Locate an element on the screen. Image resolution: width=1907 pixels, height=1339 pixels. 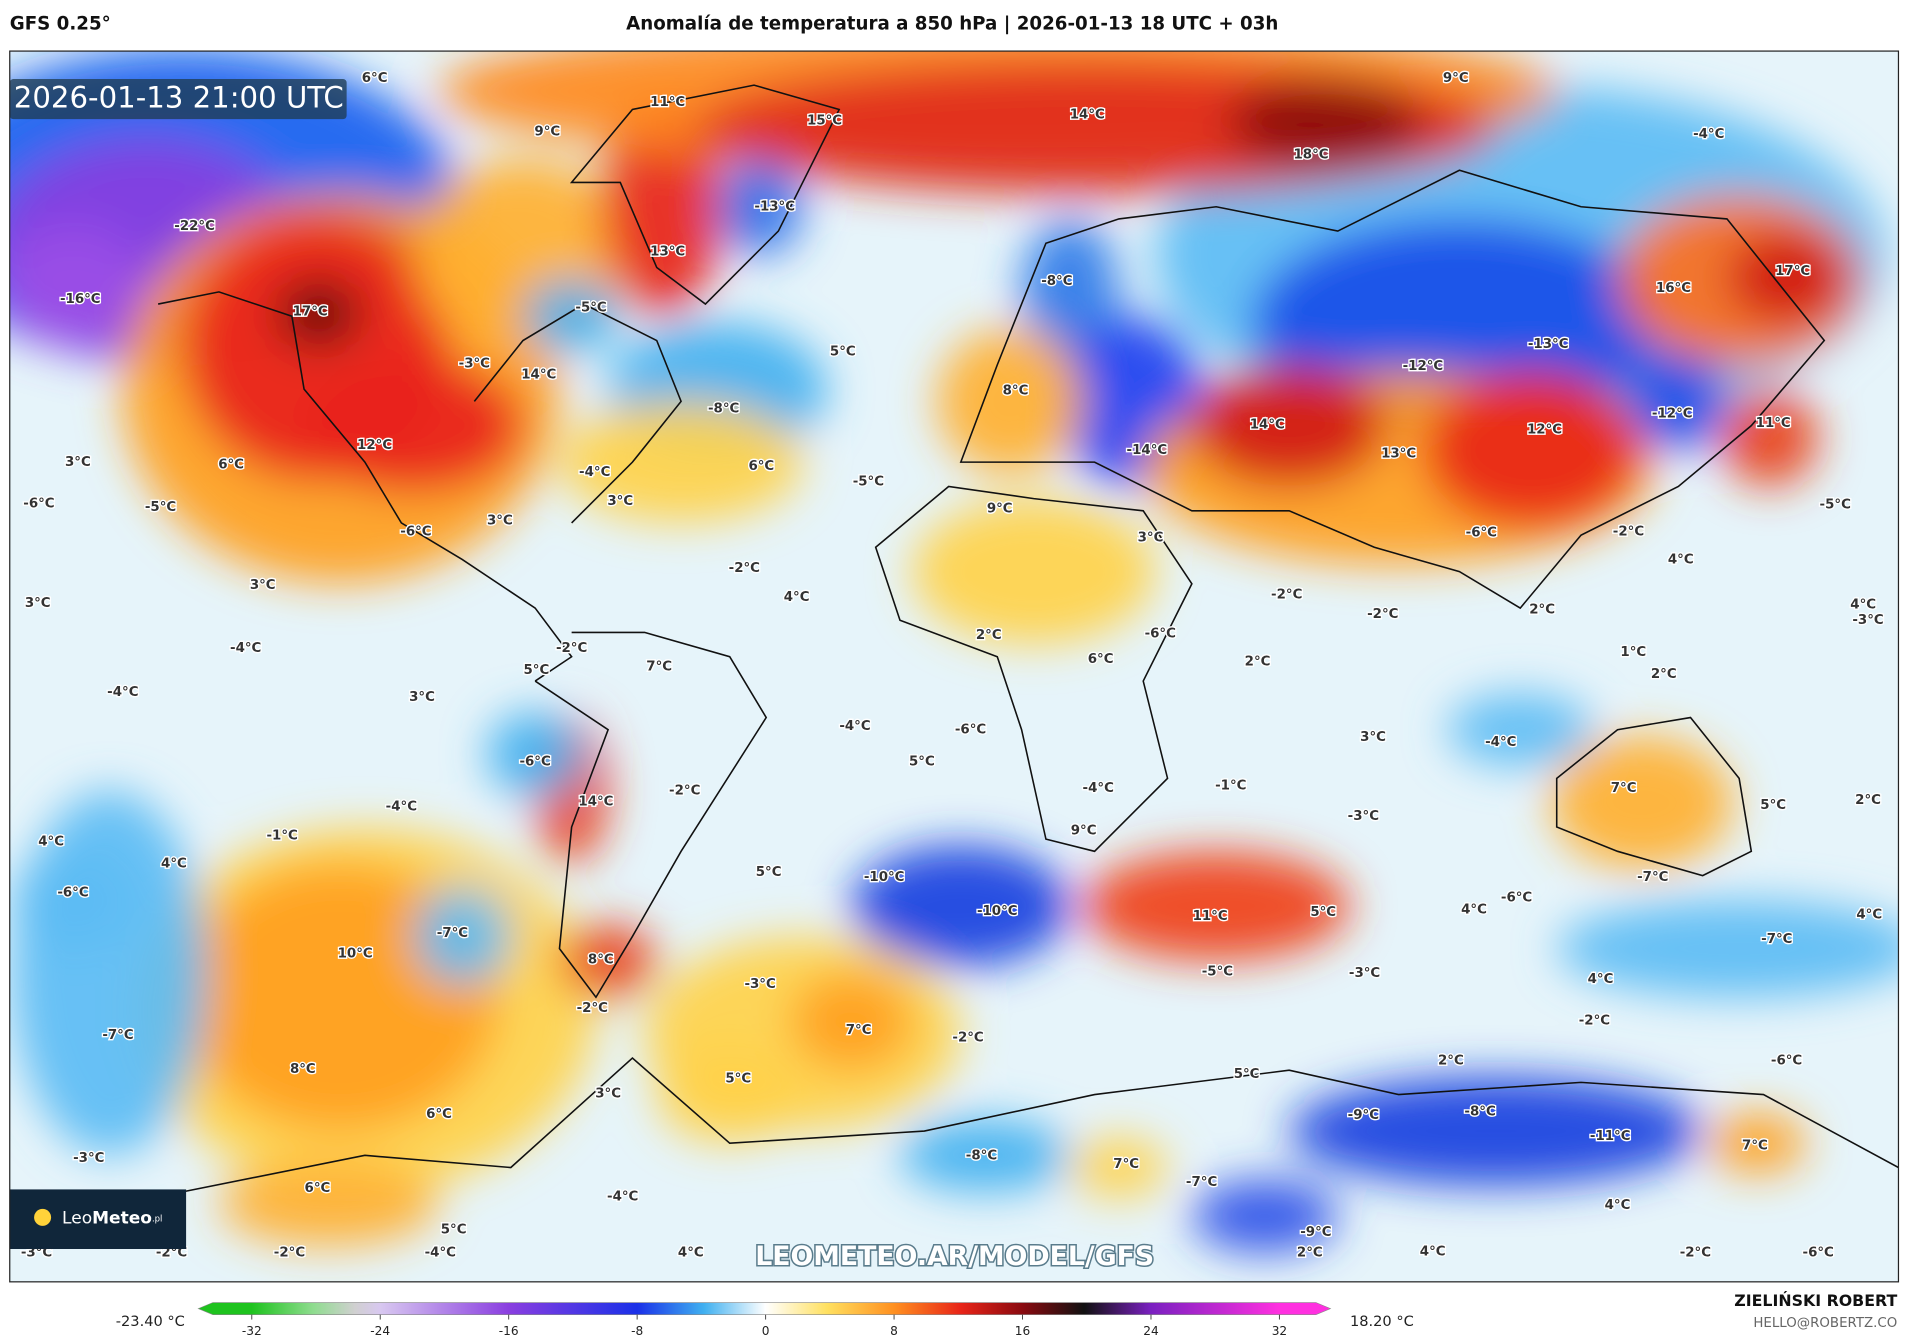
colorbar-bar is located at coordinates (764, 1308).